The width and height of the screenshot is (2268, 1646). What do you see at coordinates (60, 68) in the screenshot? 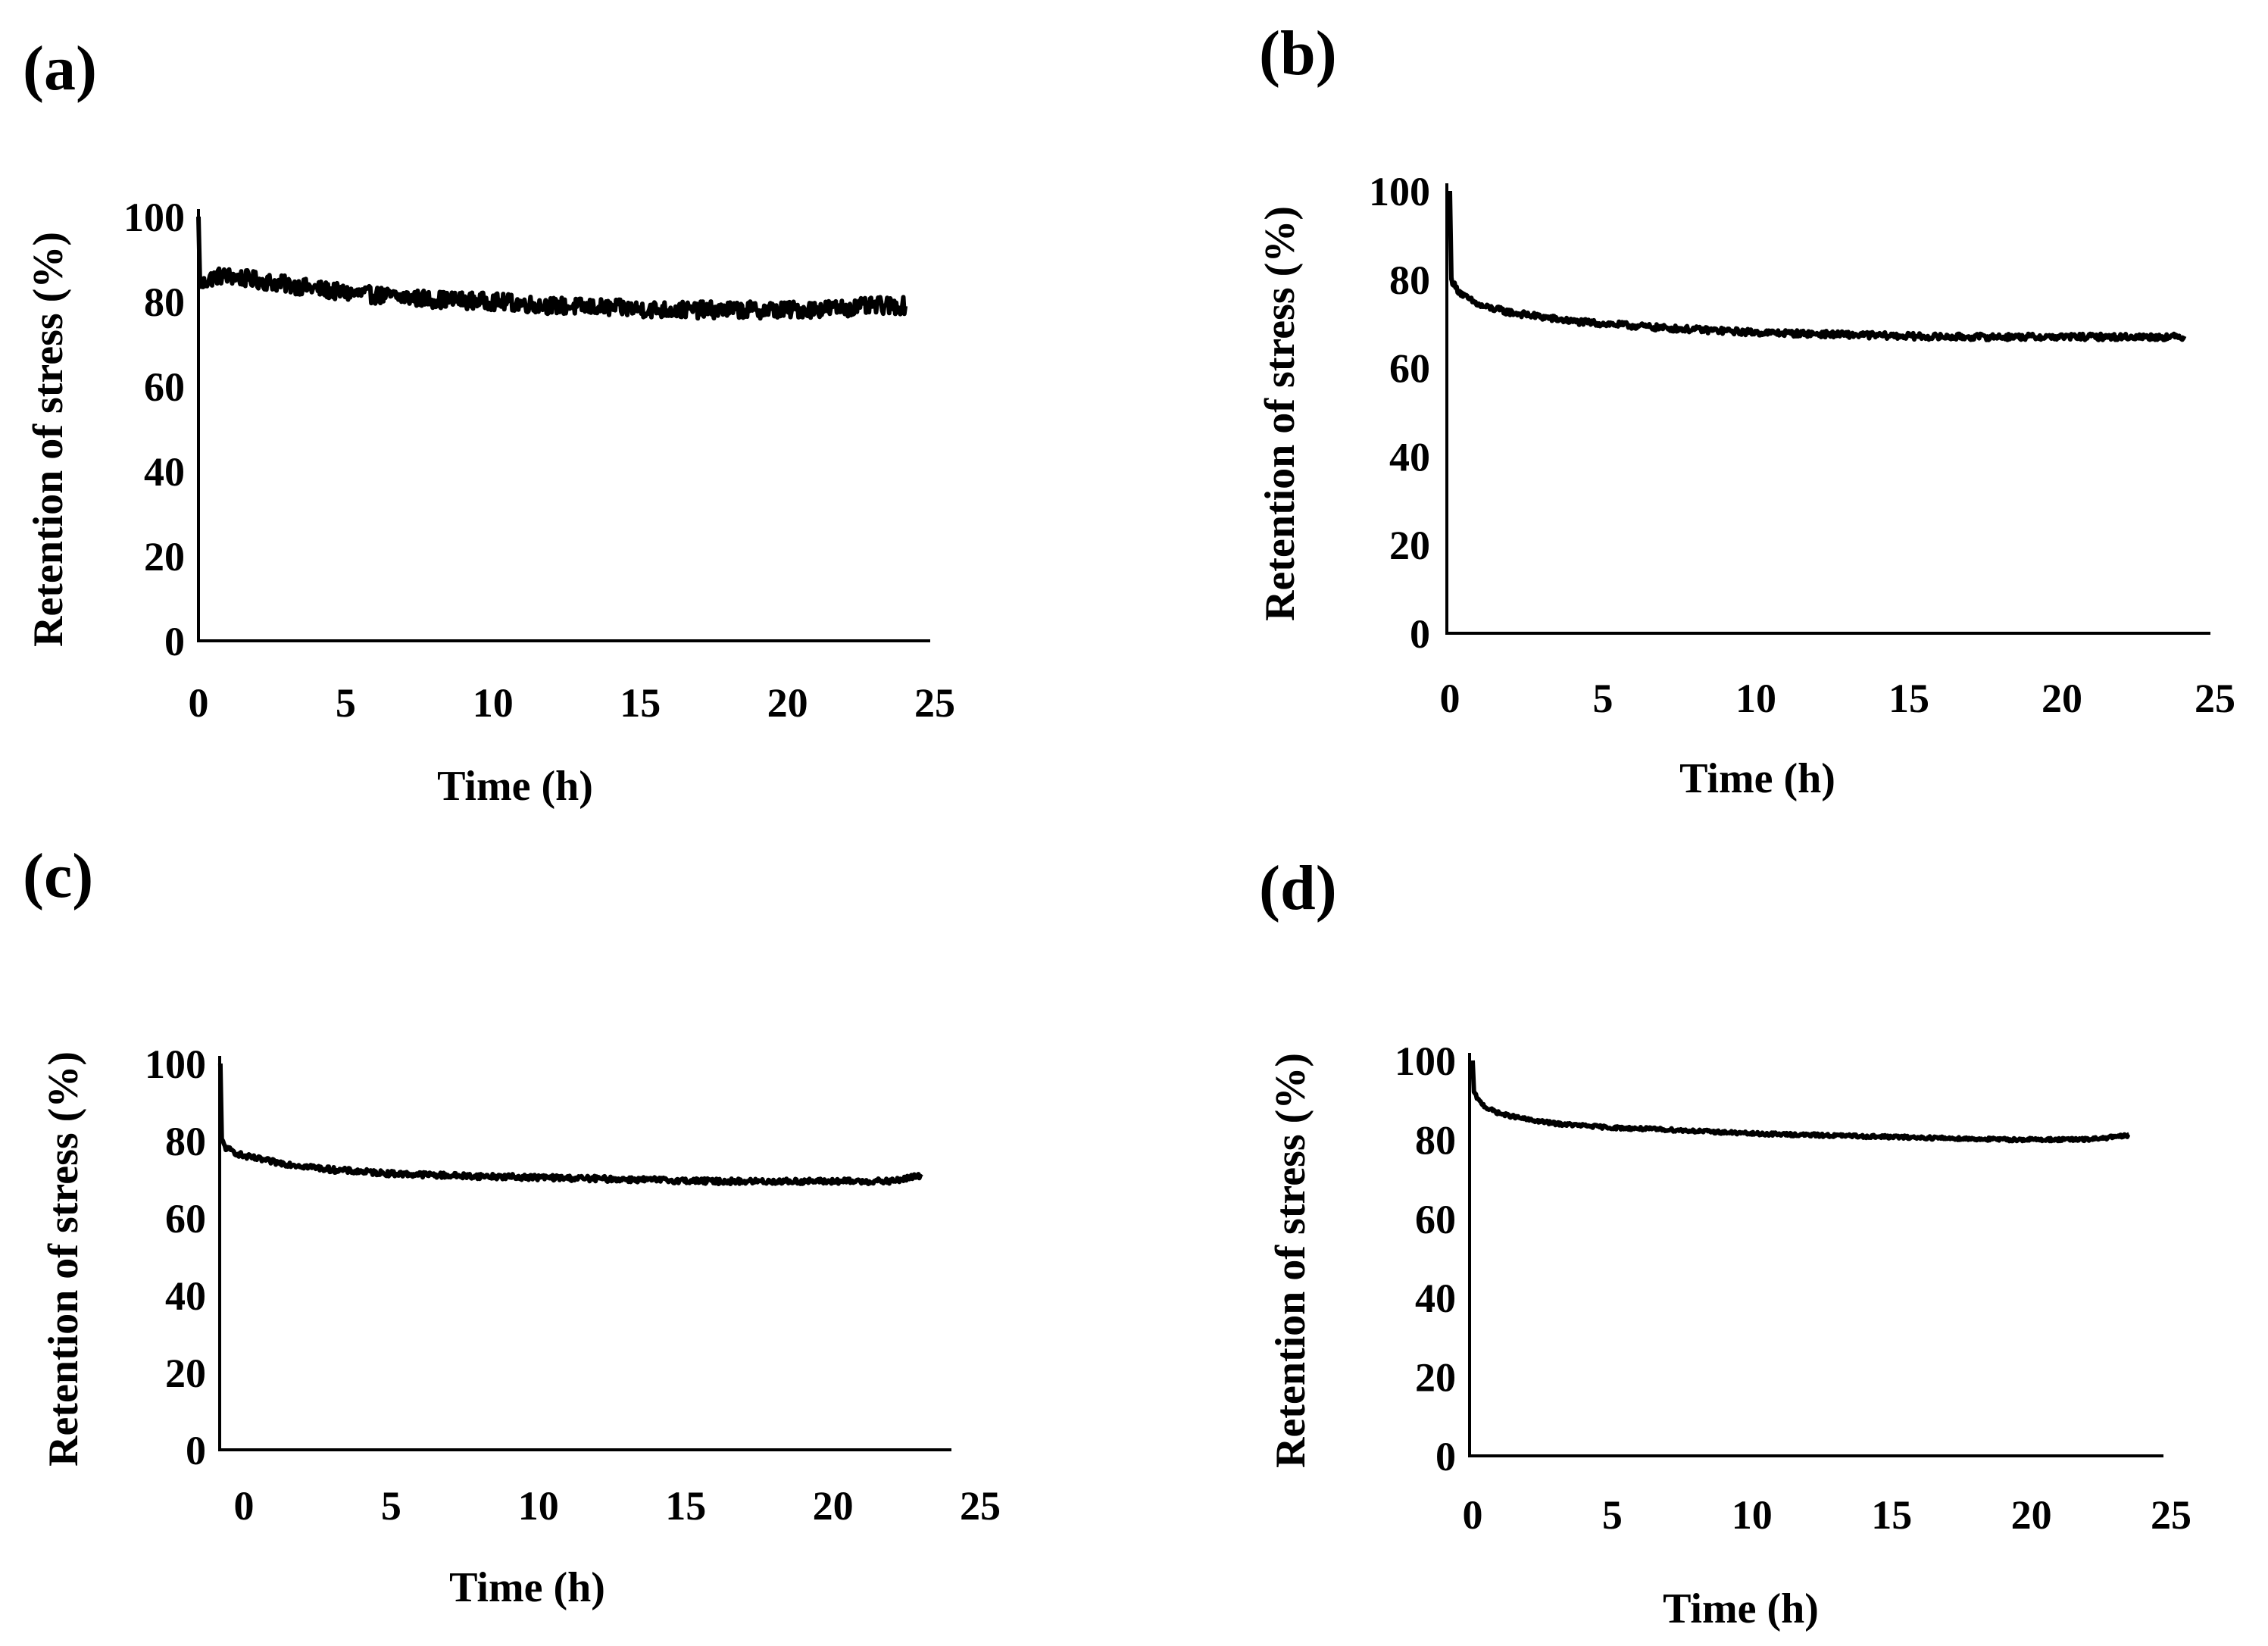
I see `panel-label: (a)` at bounding box center [60, 68].